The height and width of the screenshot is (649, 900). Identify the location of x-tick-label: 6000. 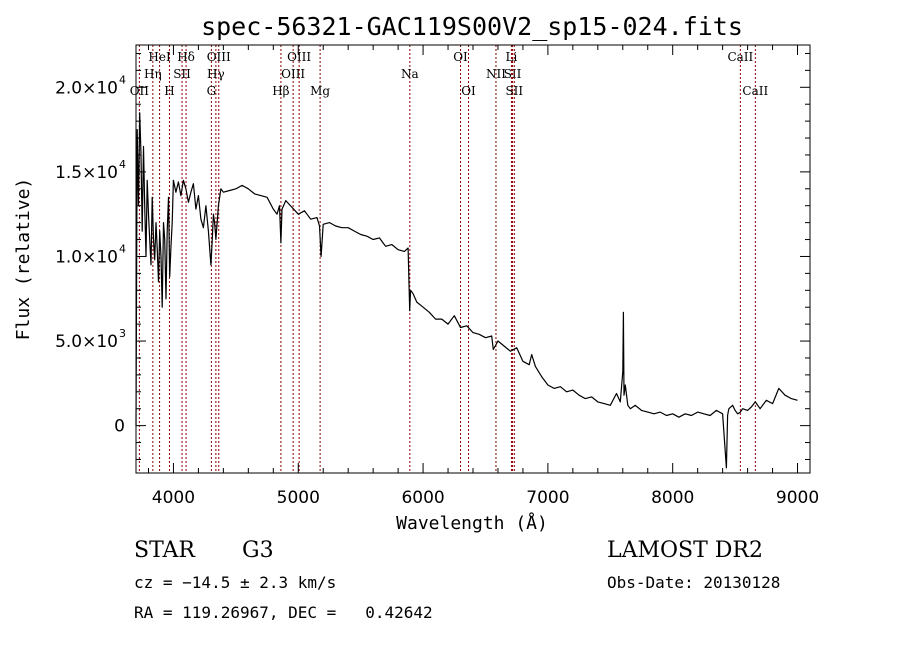
(422, 498).